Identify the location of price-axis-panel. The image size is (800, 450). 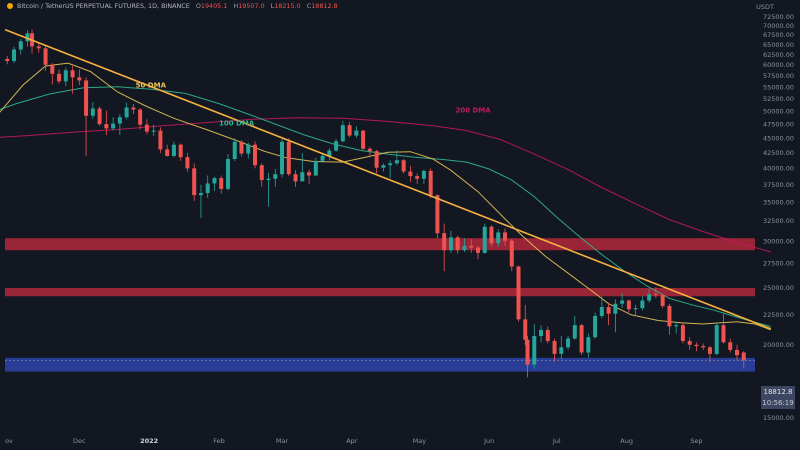
(777, 225).